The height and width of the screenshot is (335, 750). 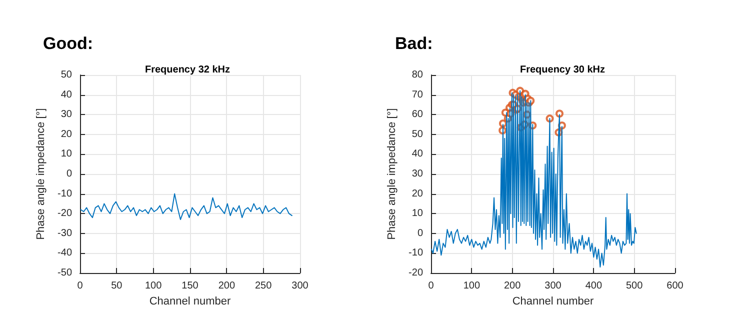 What do you see at coordinates (65, 273) in the screenshot?
I see `y-tick-label: -50` at bounding box center [65, 273].